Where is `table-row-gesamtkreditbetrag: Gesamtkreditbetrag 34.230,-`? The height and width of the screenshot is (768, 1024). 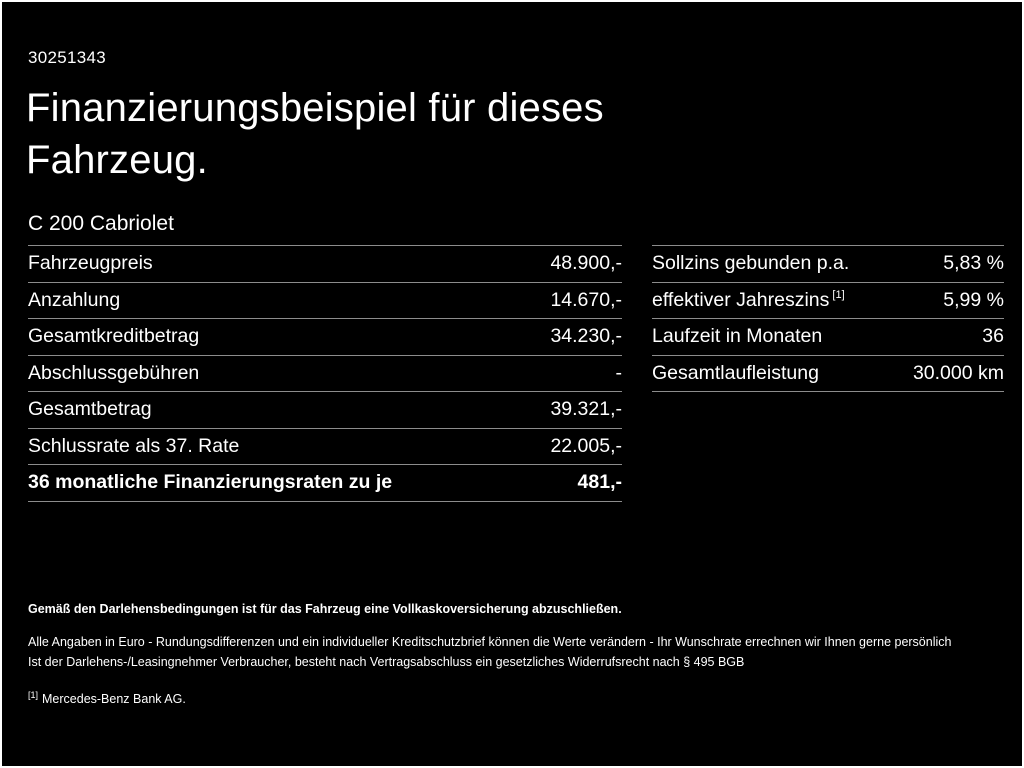
table-row-gesamtkreditbetrag: Gesamtkreditbetrag 34.230,- is located at coordinates (325, 337).